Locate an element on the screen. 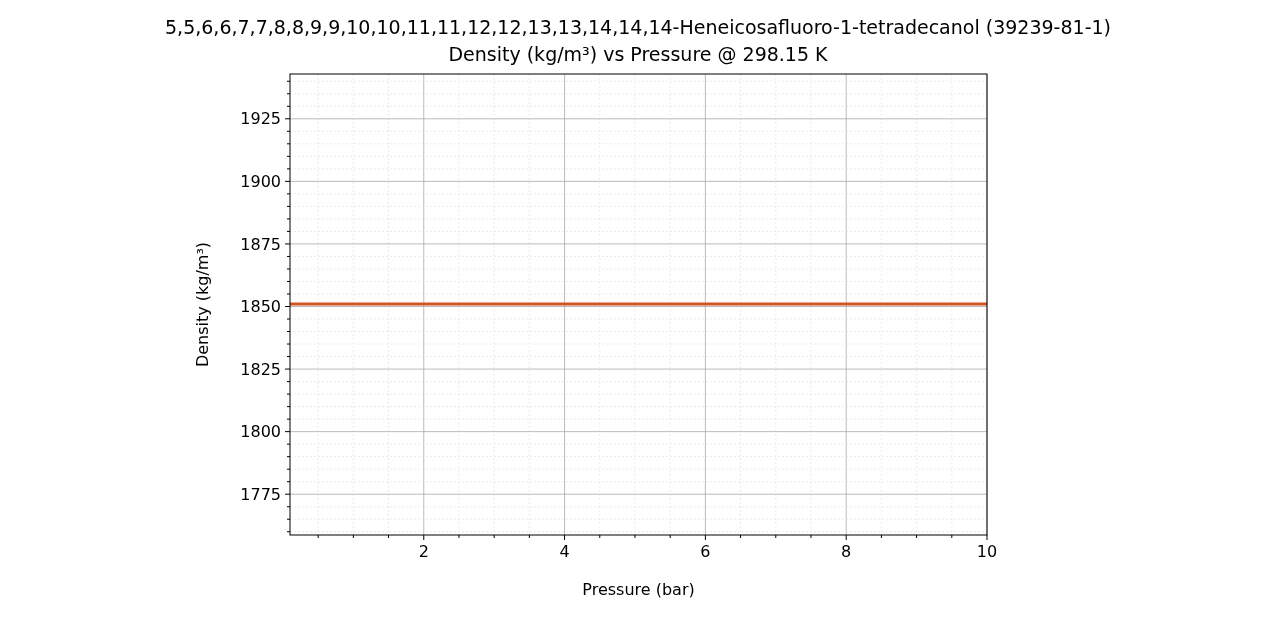 The image size is (1276, 644). y-tick-label: 1850 is located at coordinates (260, 307).